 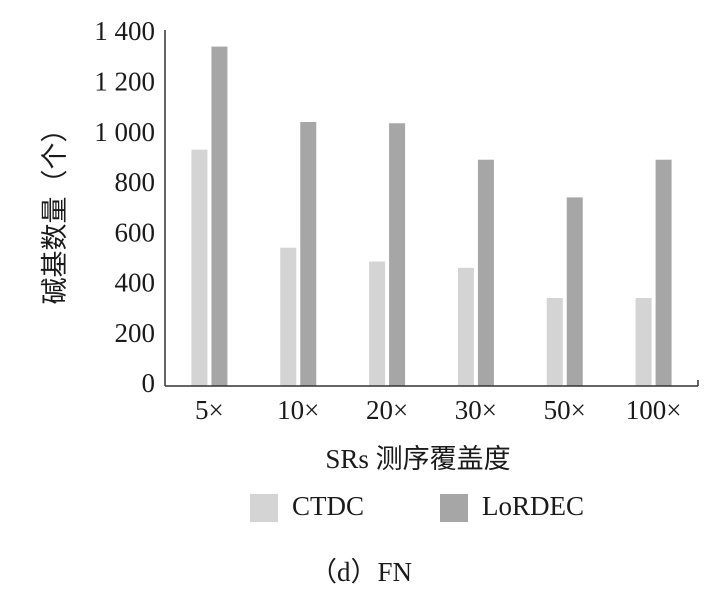 I want to click on y-tick-label: 1 400, so click(x=124, y=31).